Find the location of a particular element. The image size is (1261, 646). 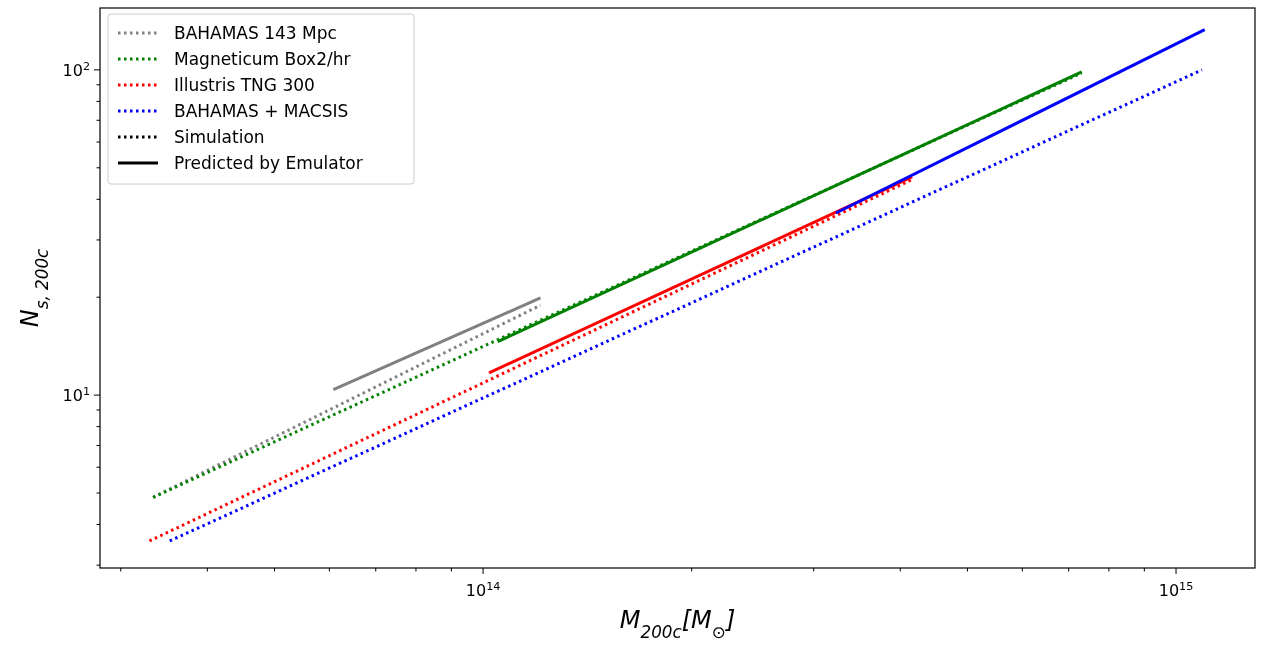

x-tick-label: 10$^{15}$ is located at coordinates (1176, 589).